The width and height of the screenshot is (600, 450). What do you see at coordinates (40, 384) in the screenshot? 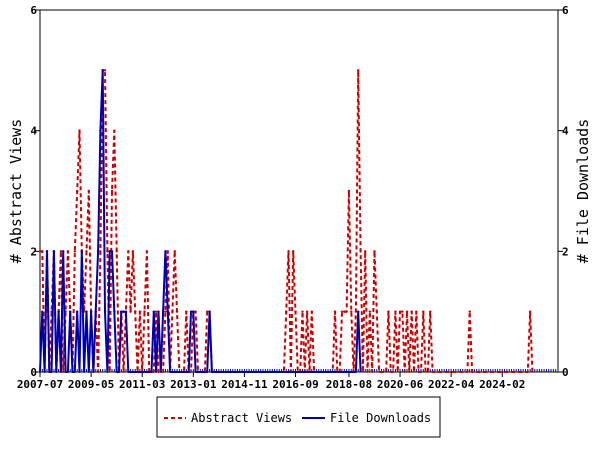
I see `x-tick-label: 2007-07` at bounding box center [40, 384].